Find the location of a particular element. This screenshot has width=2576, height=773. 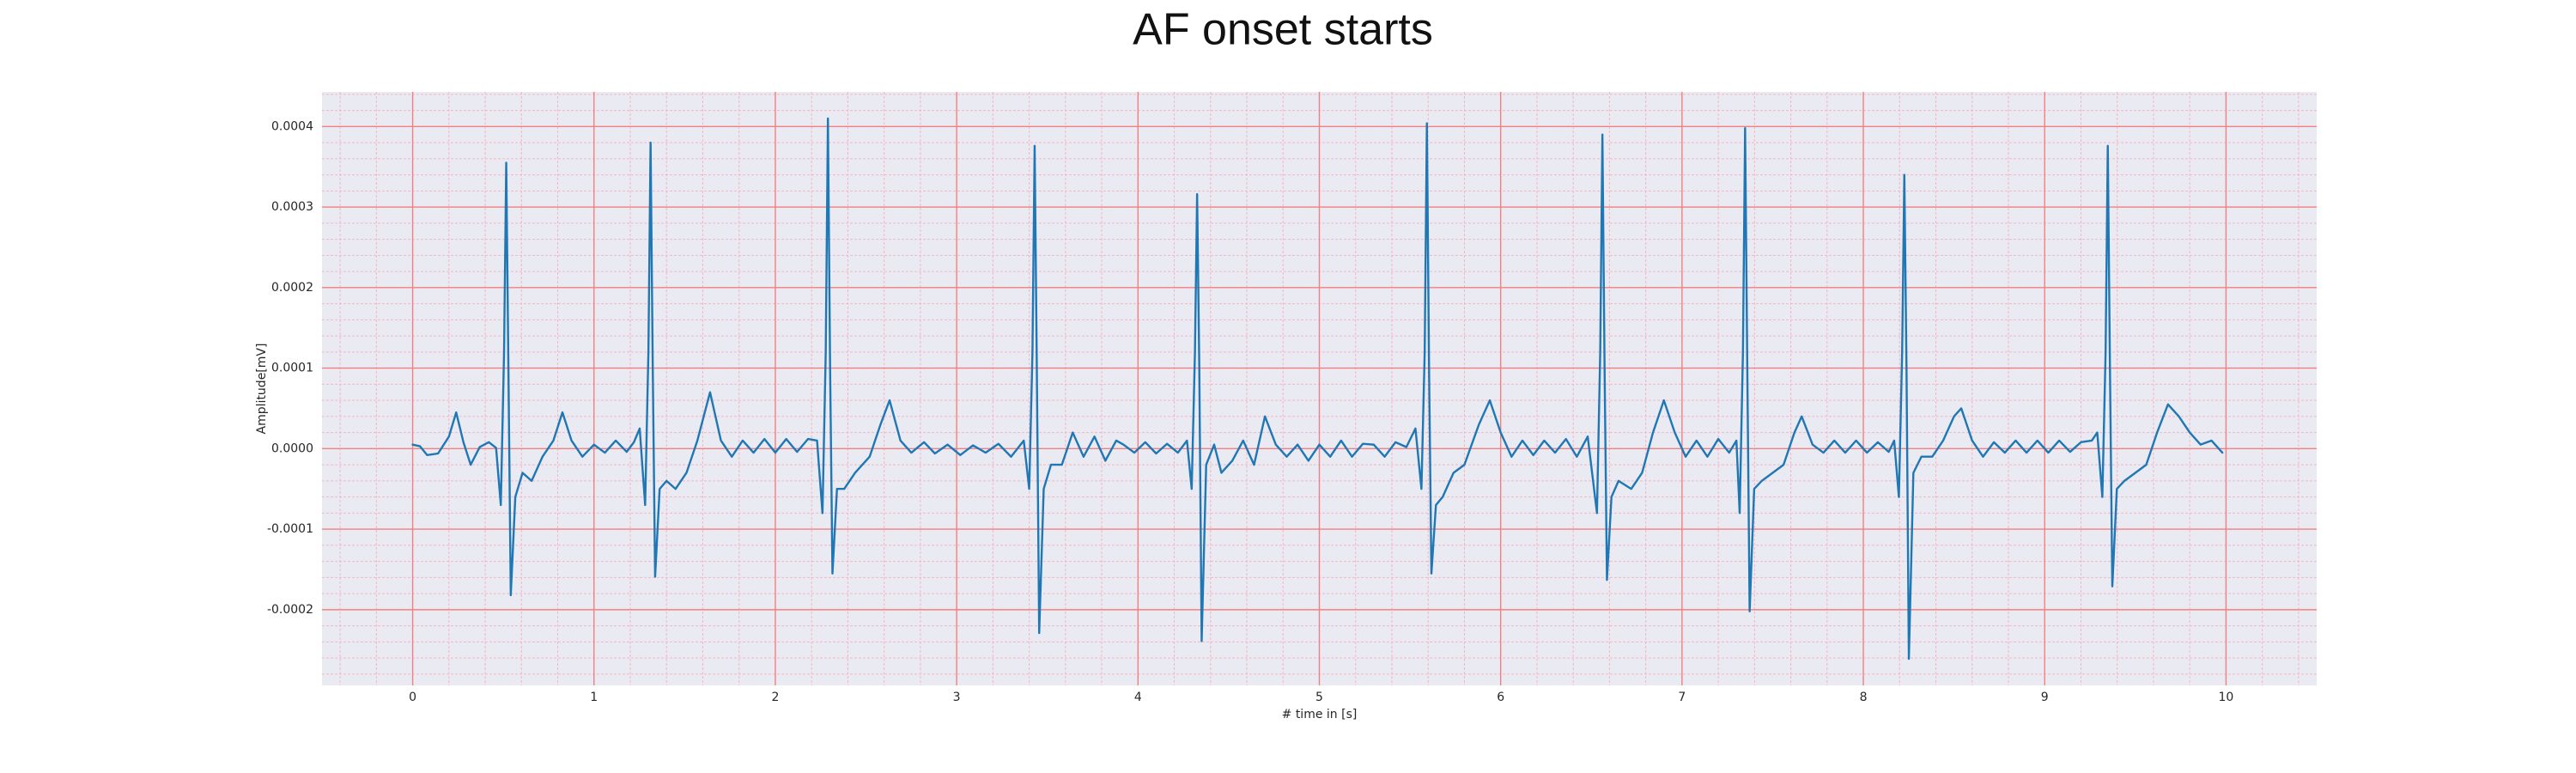

x-tick-label: 4 is located at coordinates (1138, 697).